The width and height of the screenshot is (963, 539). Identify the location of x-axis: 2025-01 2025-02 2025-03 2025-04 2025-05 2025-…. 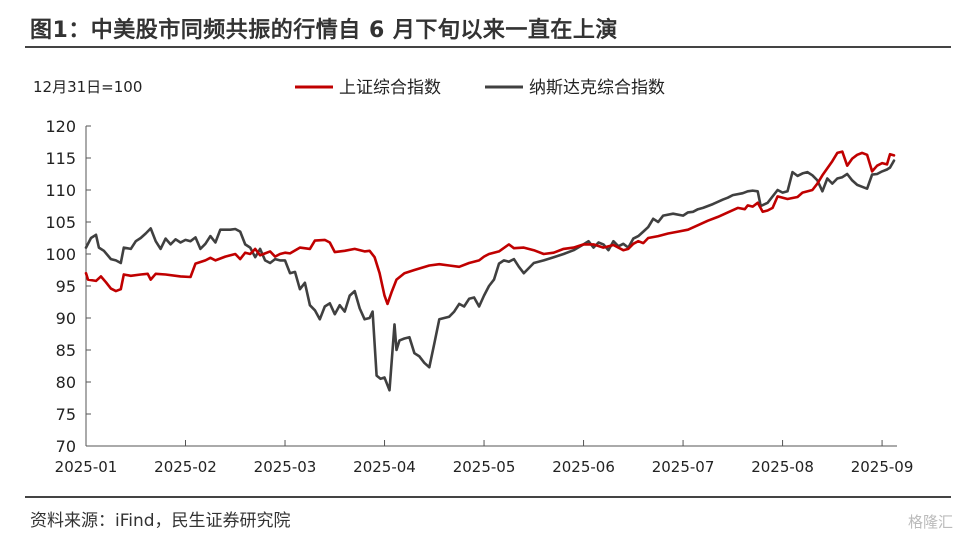
(484, 458).